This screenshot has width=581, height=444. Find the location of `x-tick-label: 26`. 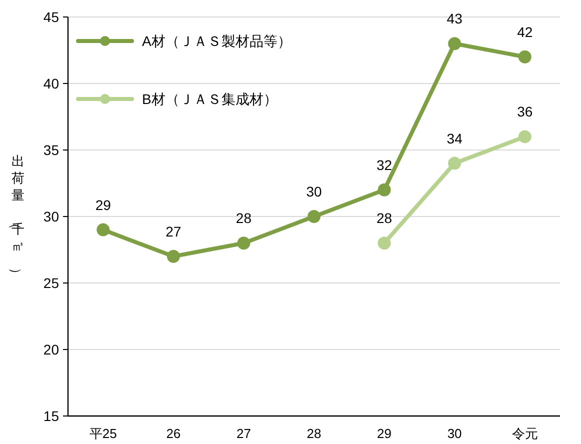

x-tick-label: 26 is located at coordinates (173, 433).